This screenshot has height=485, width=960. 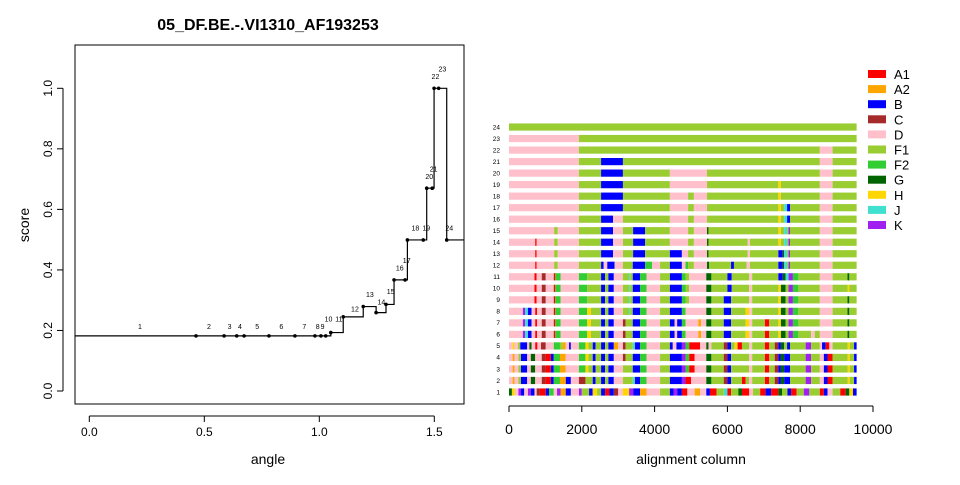 What do you see at coordinates (901, 165) in the screenshot?
I see `legend-label: F2` at bounding box center [901, 165].